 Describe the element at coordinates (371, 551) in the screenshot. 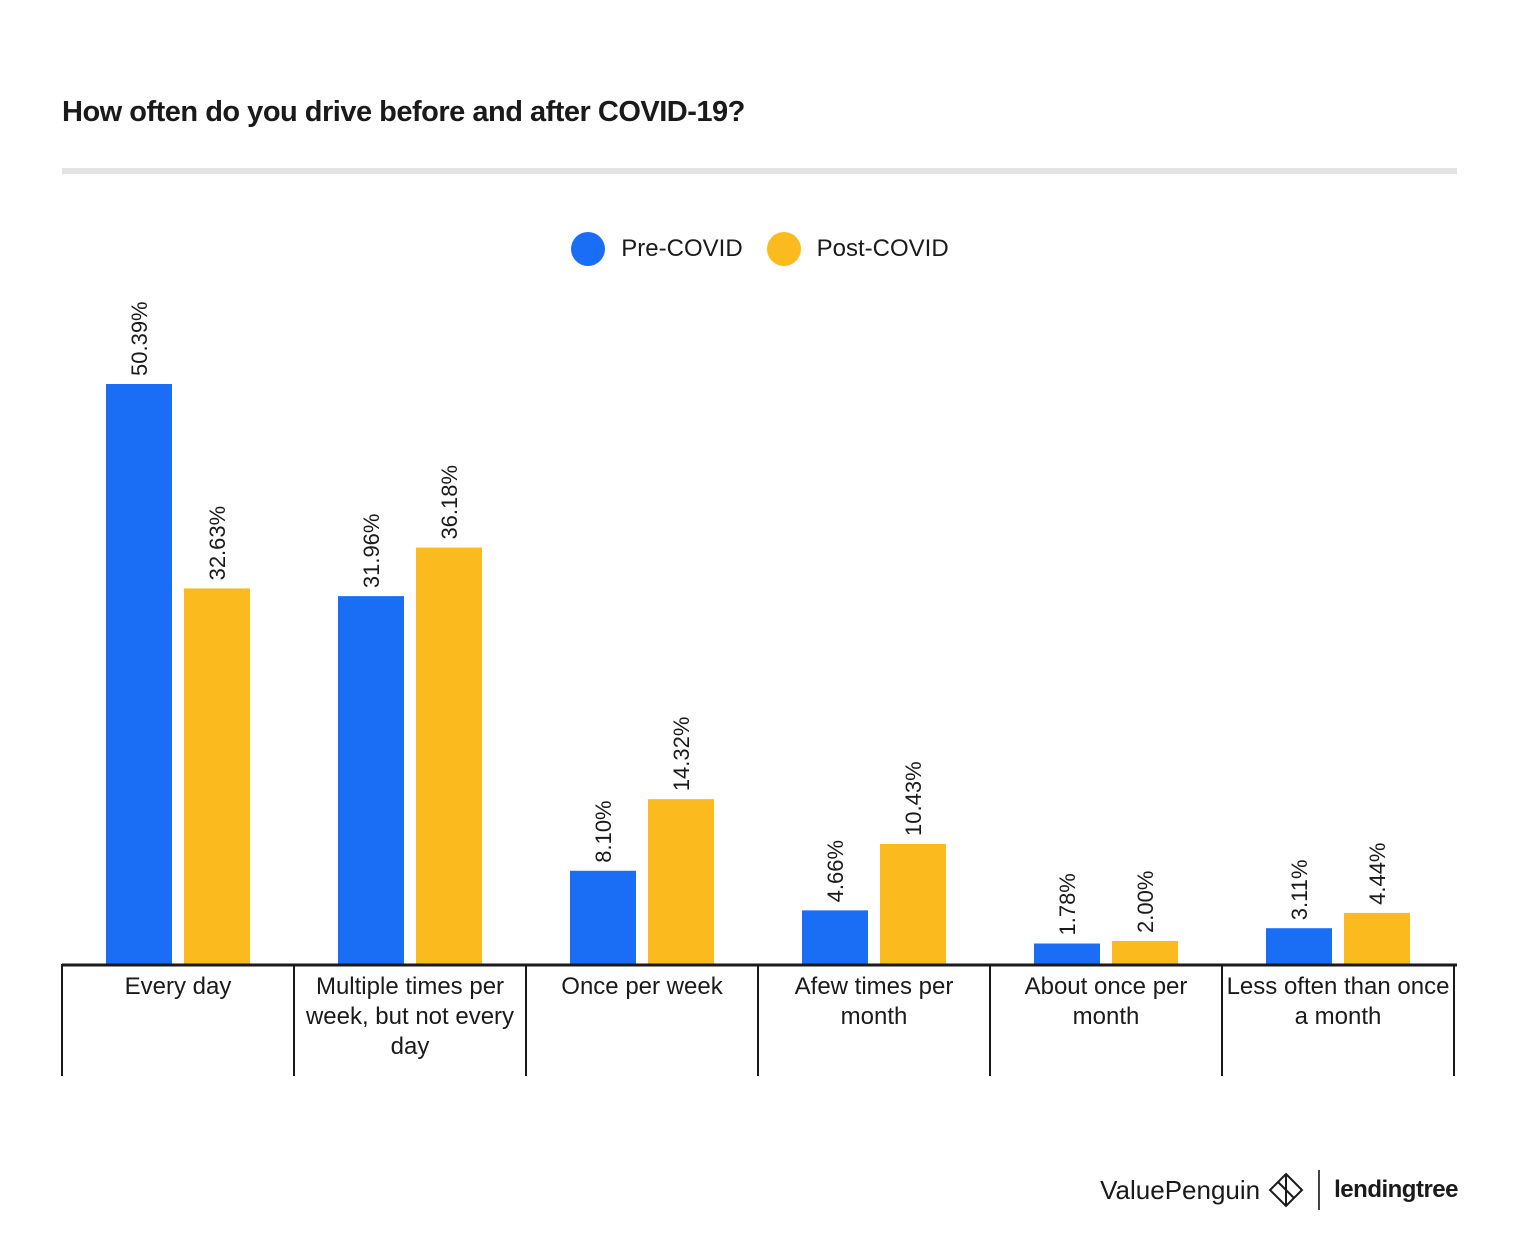

I see `data-label-pre-covid-1: 31.96%` at that location.